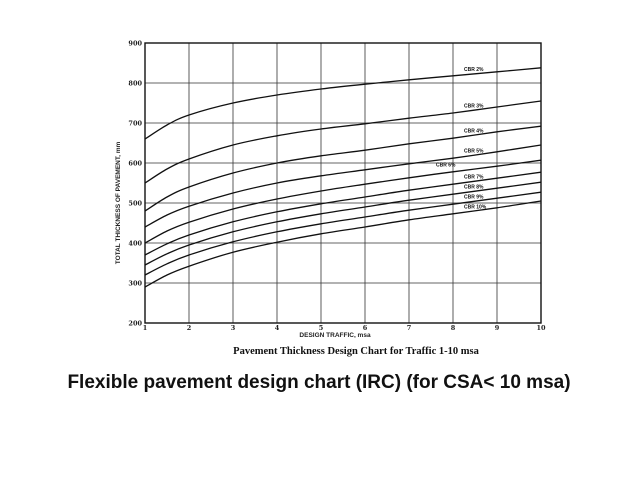 The image size is (638, 479). Describe the element at coordinates (135, 243) in the screenshot. I see `y-tick-label: 400` at that location.